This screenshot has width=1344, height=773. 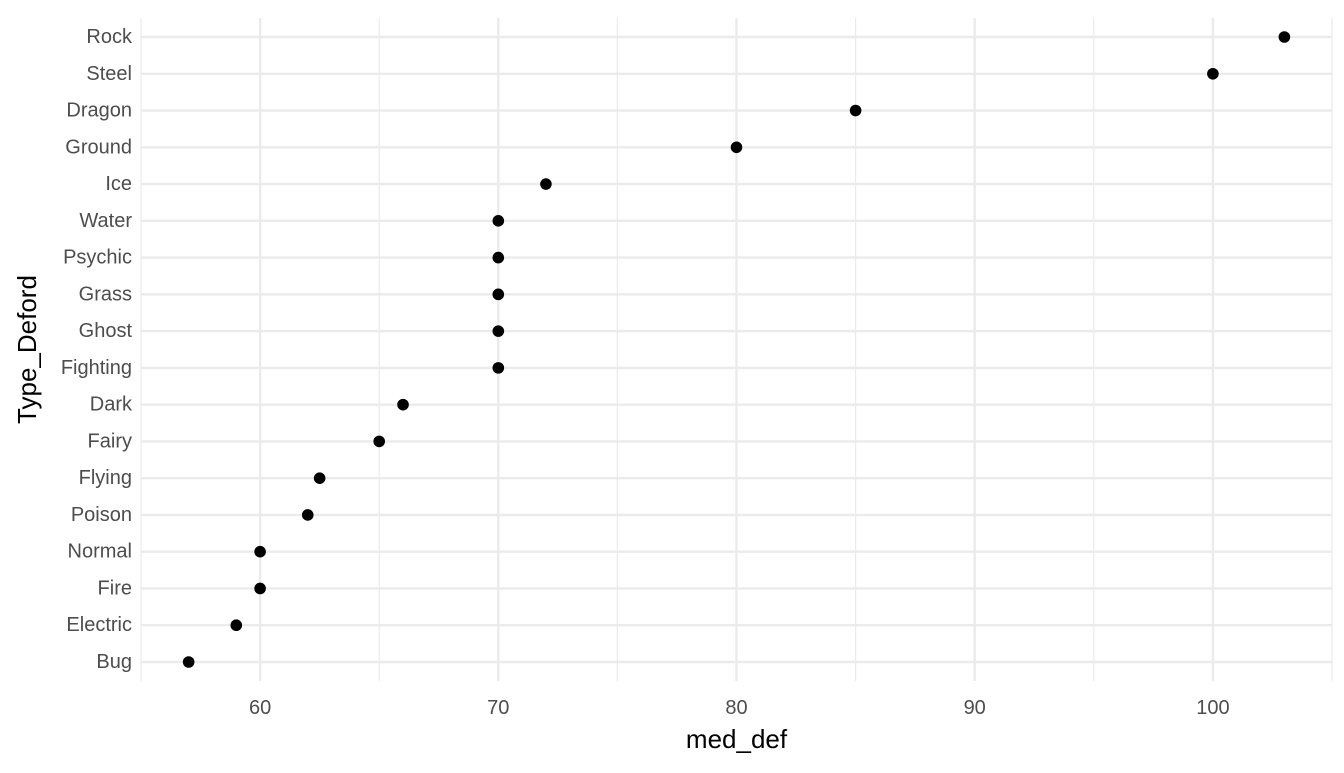 What do you see at coordinates (97, 258) in the screenshot?
I see `y-tick-label: Psychic` at bounding box center [97, 258].